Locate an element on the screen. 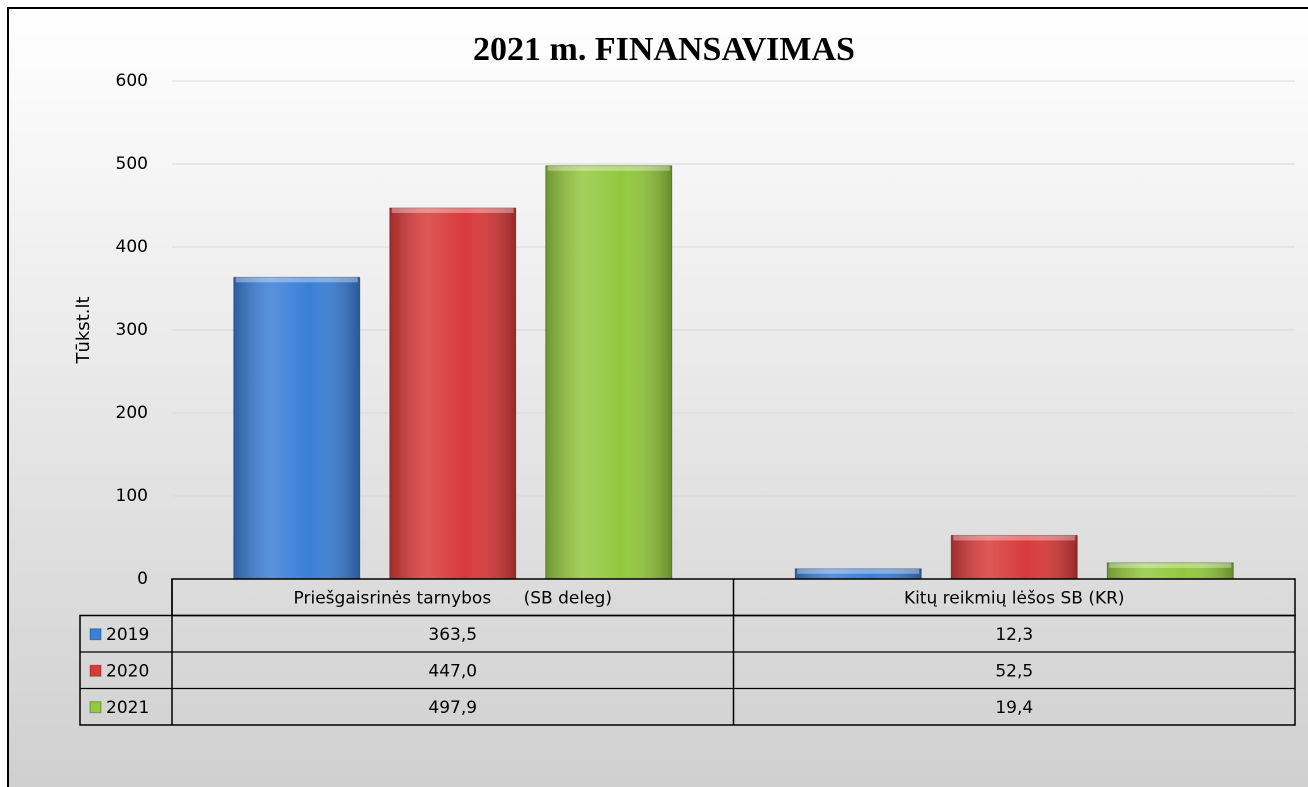  legend-label: 2021 is located at coordinates (127, 708).